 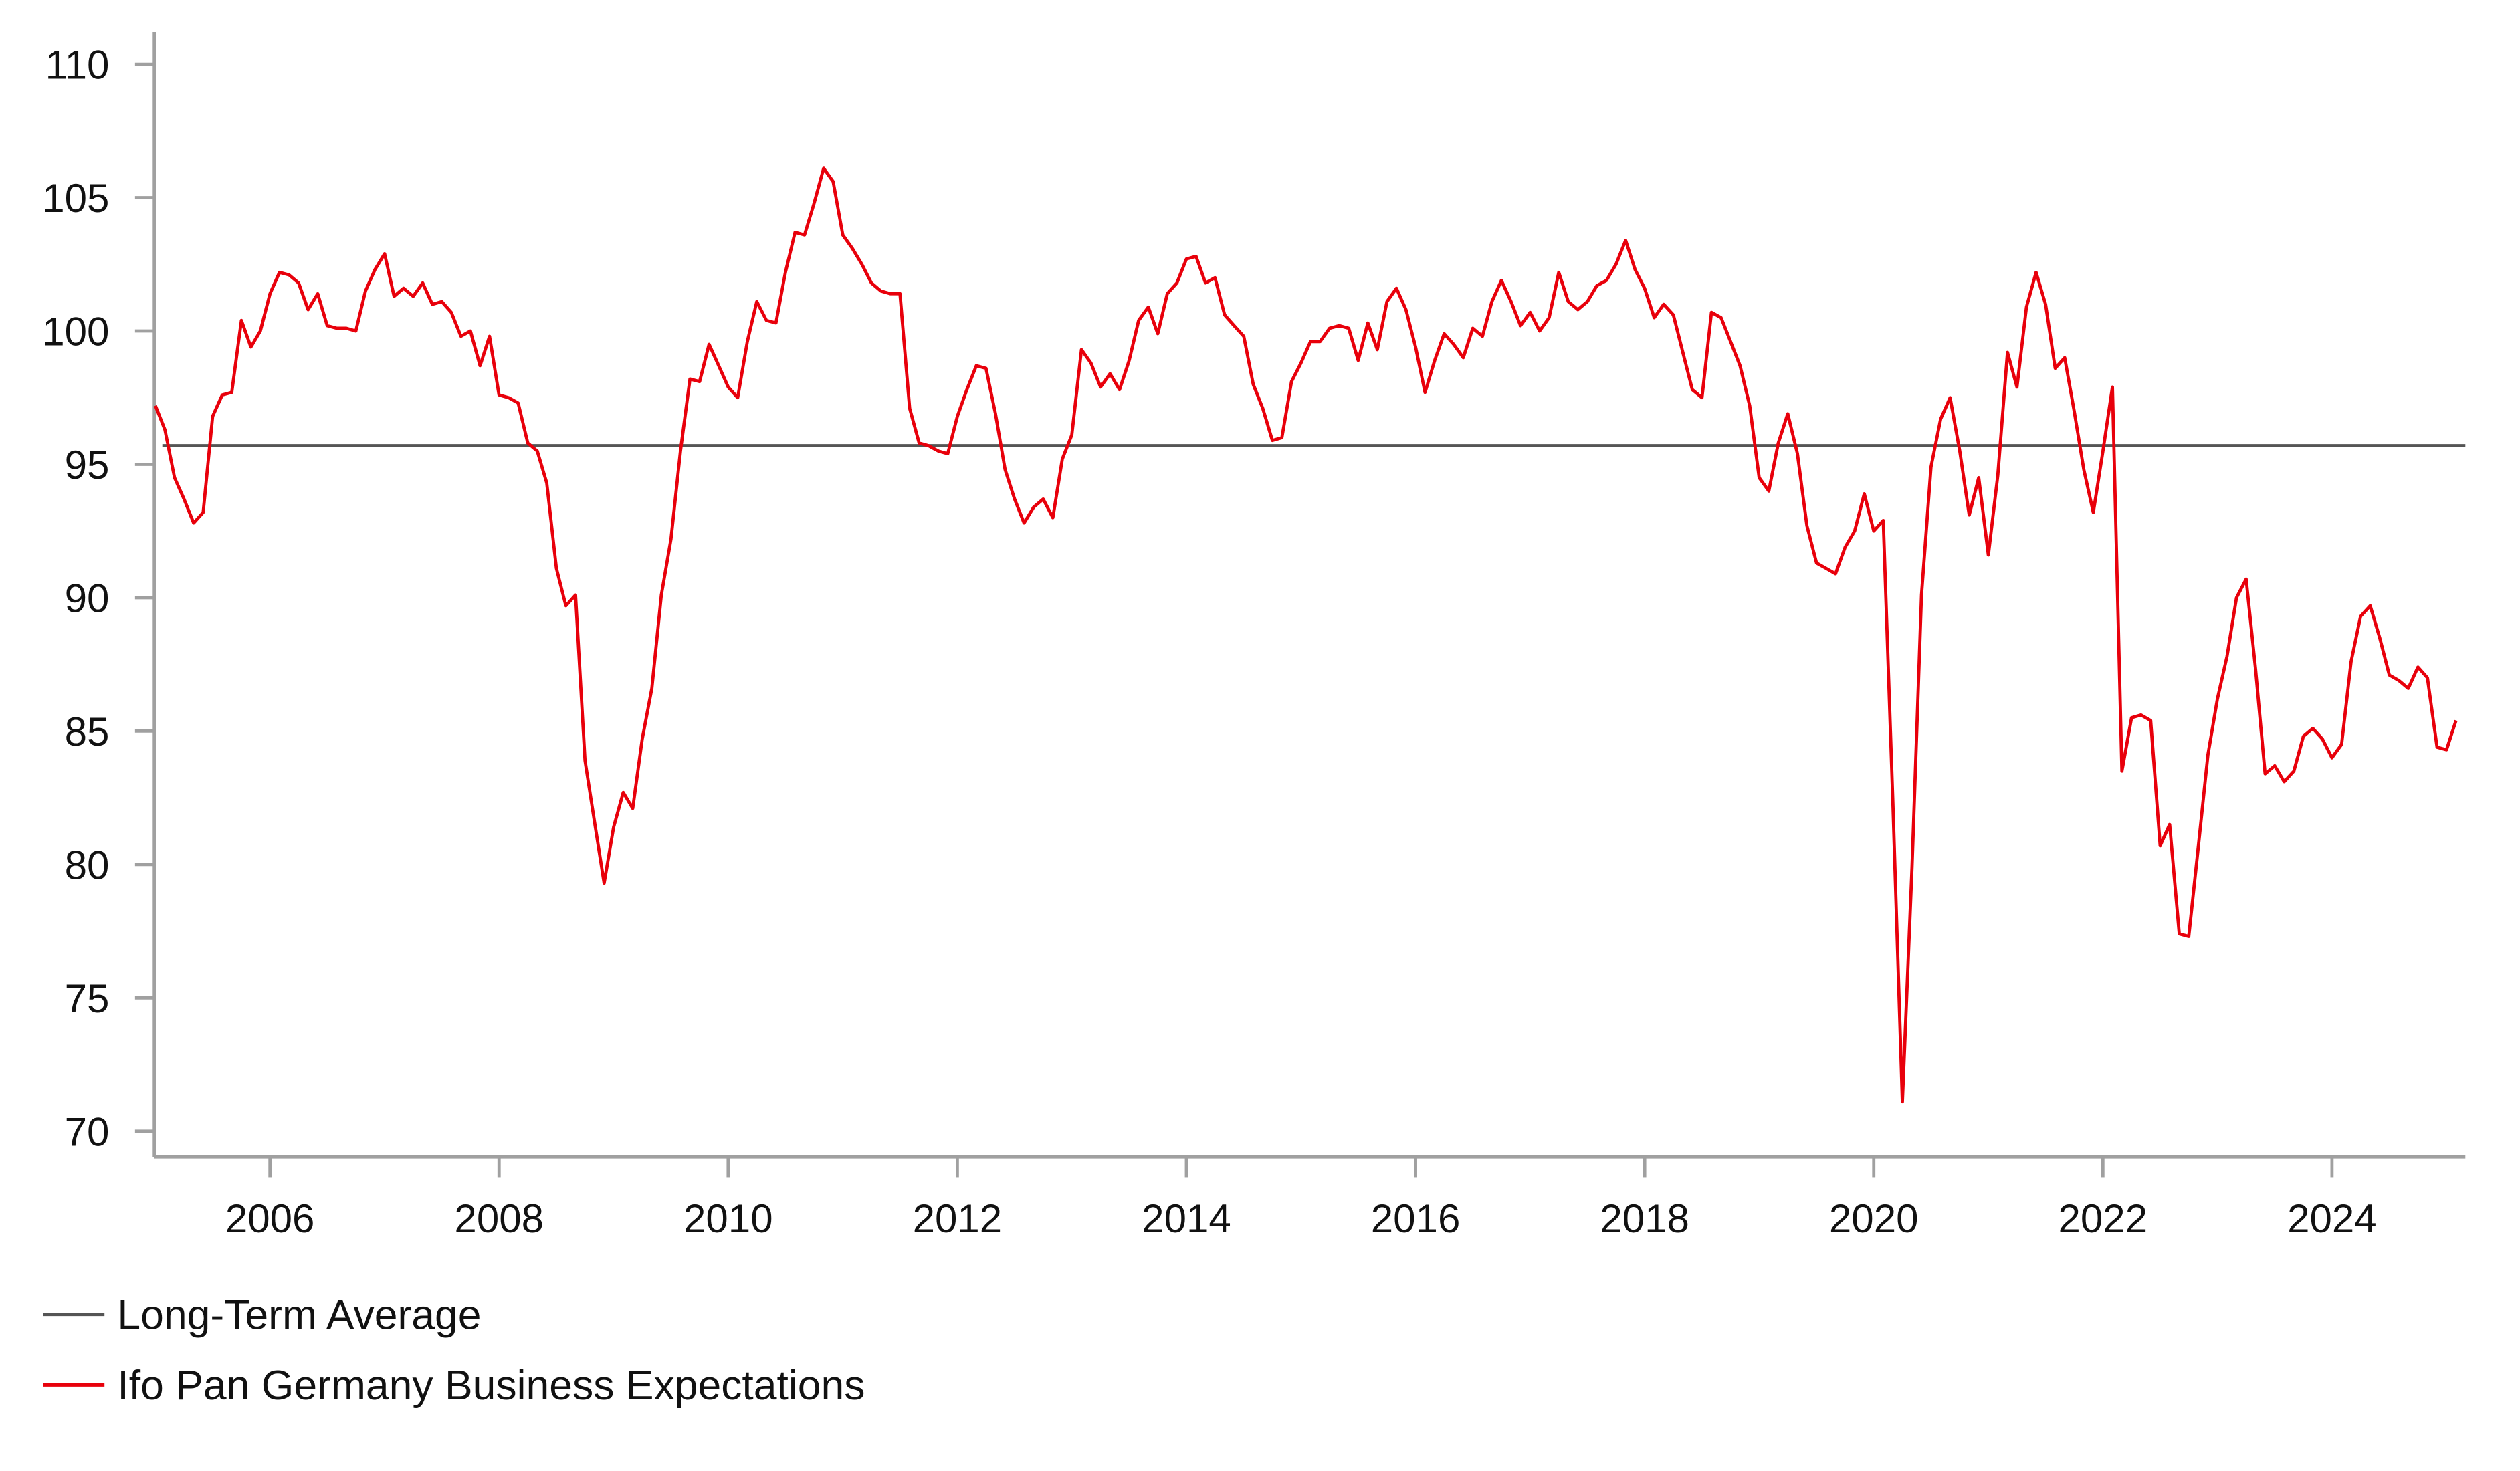 What do you see at coordinates (491, 1385) in the screenshot?
I see `legend-label: Ifo Pan Germany Business Expectations` at bounding box center [491, 1385].